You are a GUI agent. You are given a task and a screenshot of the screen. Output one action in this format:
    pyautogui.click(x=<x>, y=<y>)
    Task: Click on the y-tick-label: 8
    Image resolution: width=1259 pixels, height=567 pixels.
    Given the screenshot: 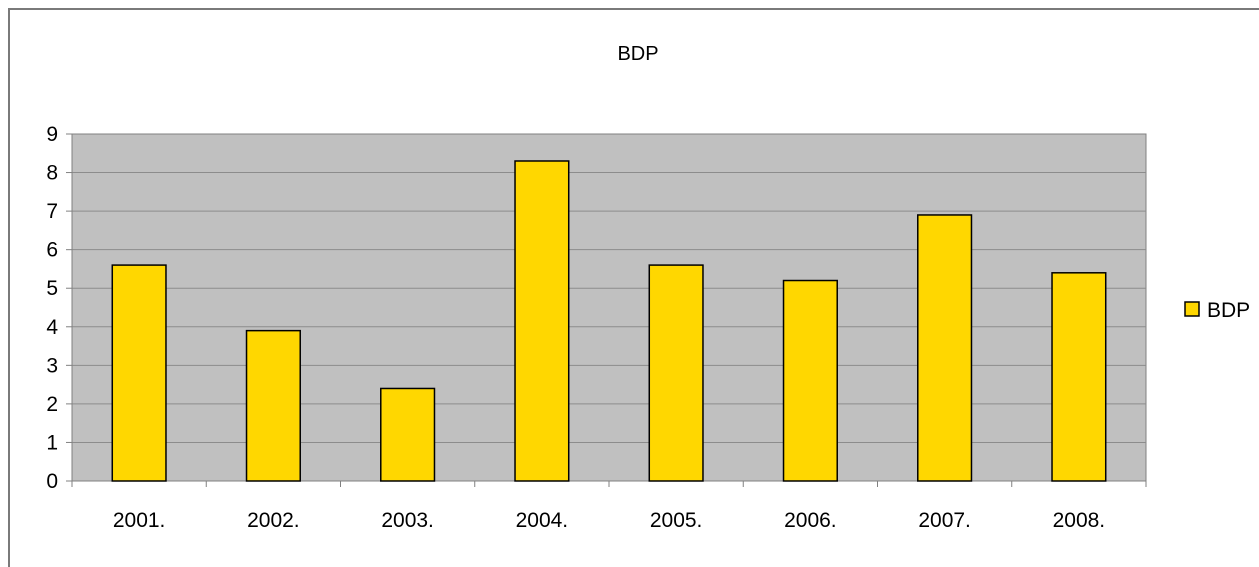 What is the action you would take?
    pyautogui.click(x=52, y=173)
    